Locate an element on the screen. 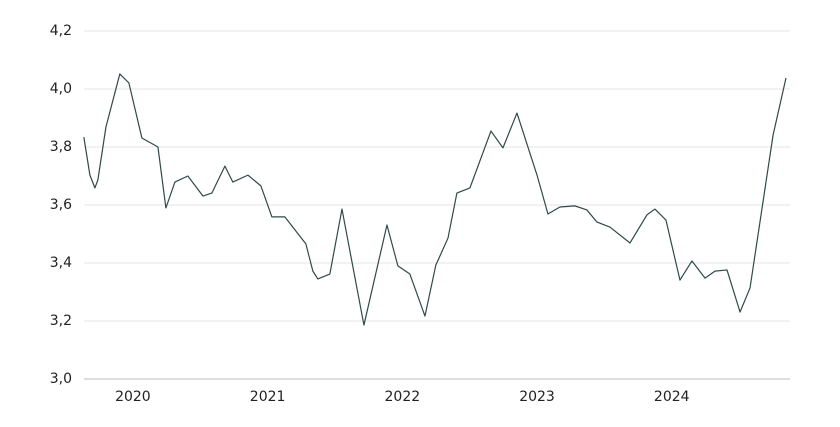  y-tick-label: 4,0 is located at coordinates (61, 89).